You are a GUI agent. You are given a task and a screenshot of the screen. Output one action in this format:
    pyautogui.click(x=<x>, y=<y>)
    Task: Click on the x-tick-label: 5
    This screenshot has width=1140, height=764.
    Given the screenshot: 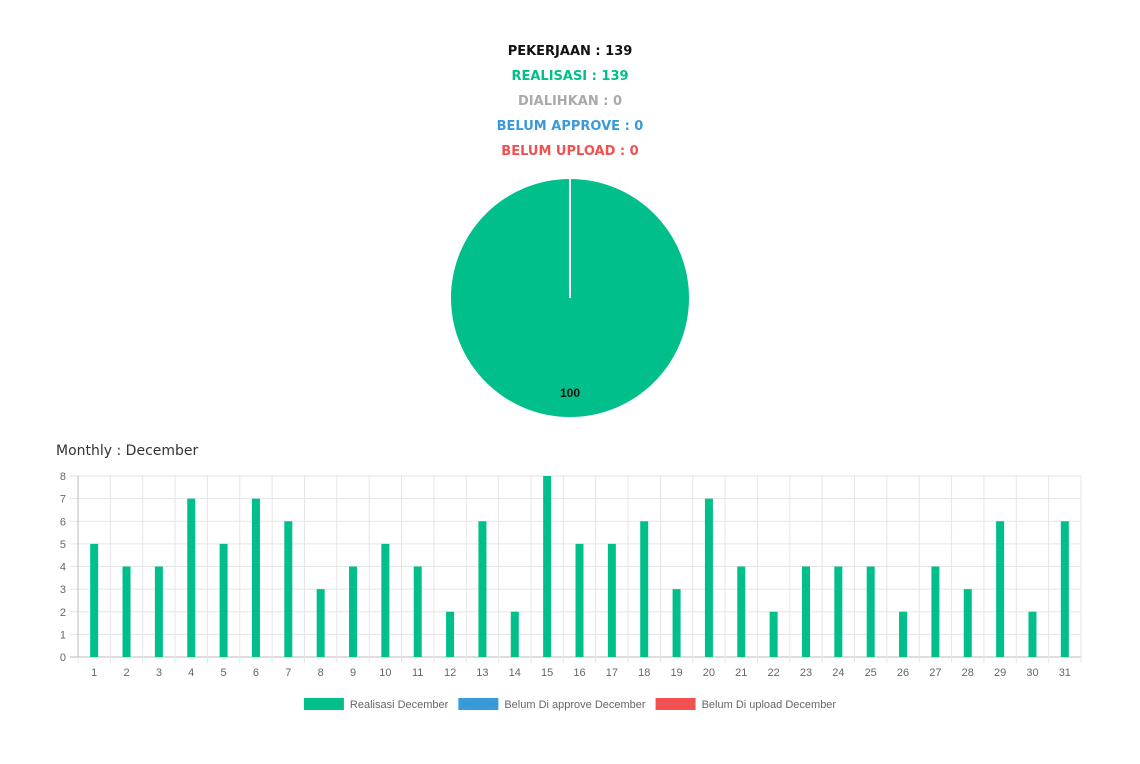 What is the action you would take?
    pyautogui.click(x=224, y=673)
    